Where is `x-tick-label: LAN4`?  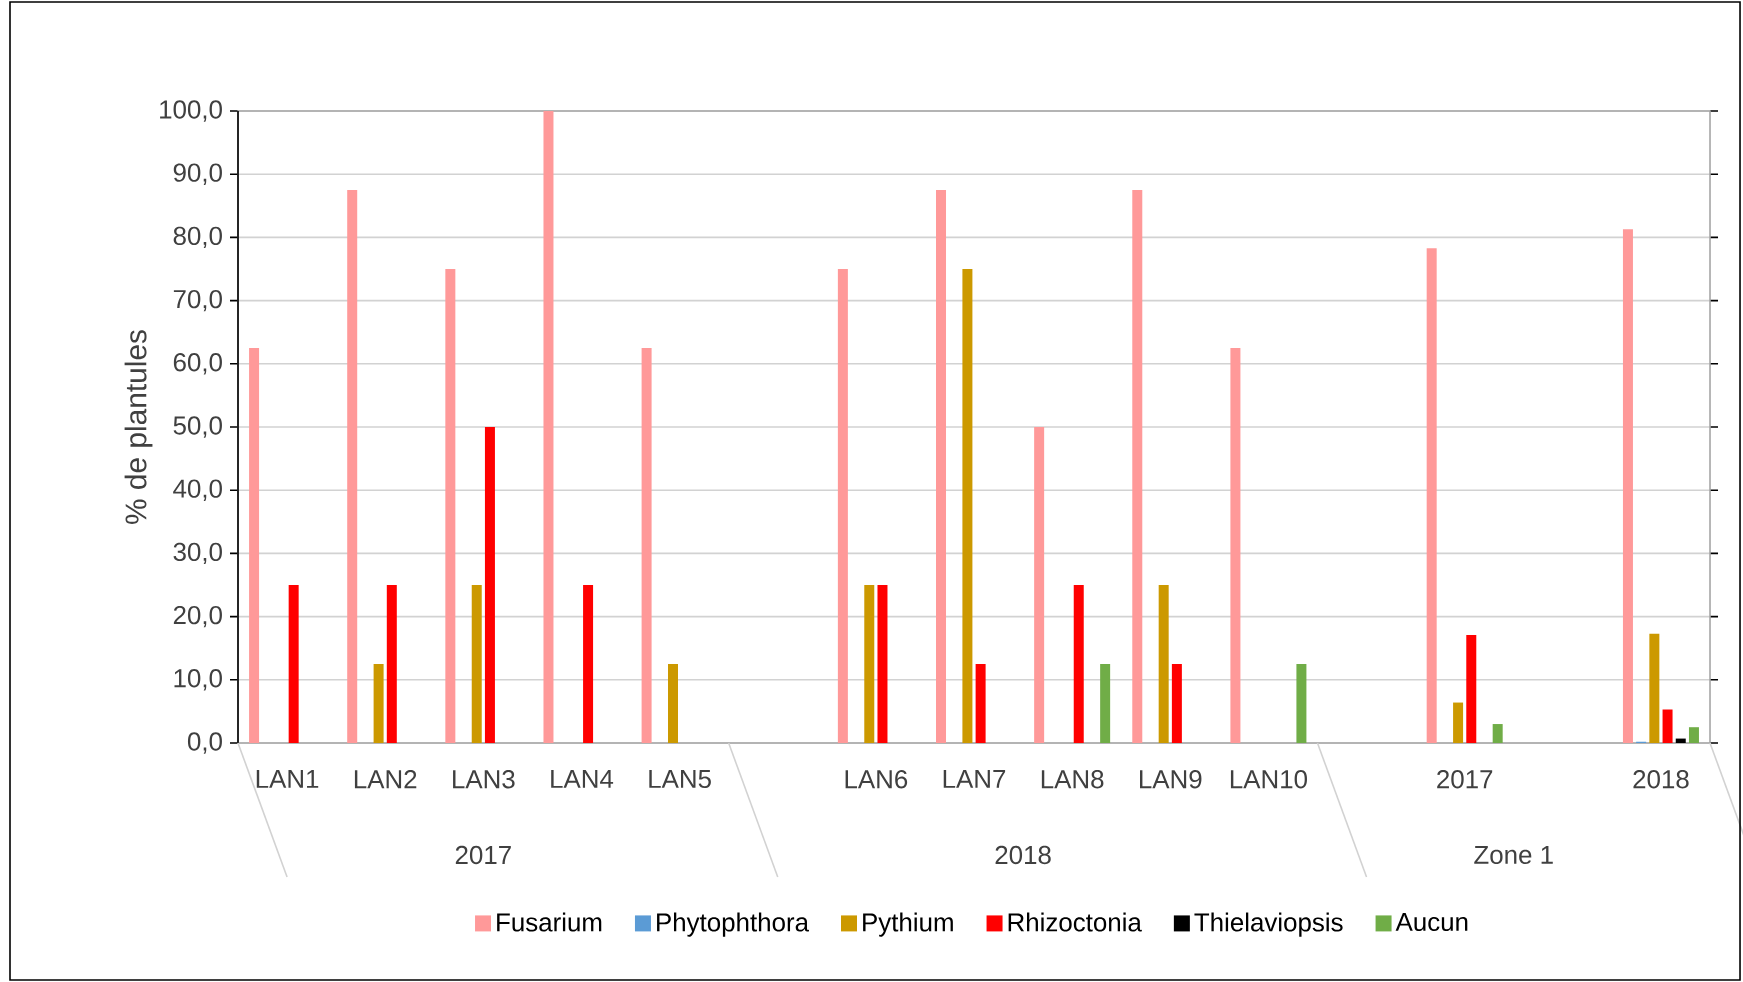 x-tick-label: LAN4 is located at coordinates (582, 779).